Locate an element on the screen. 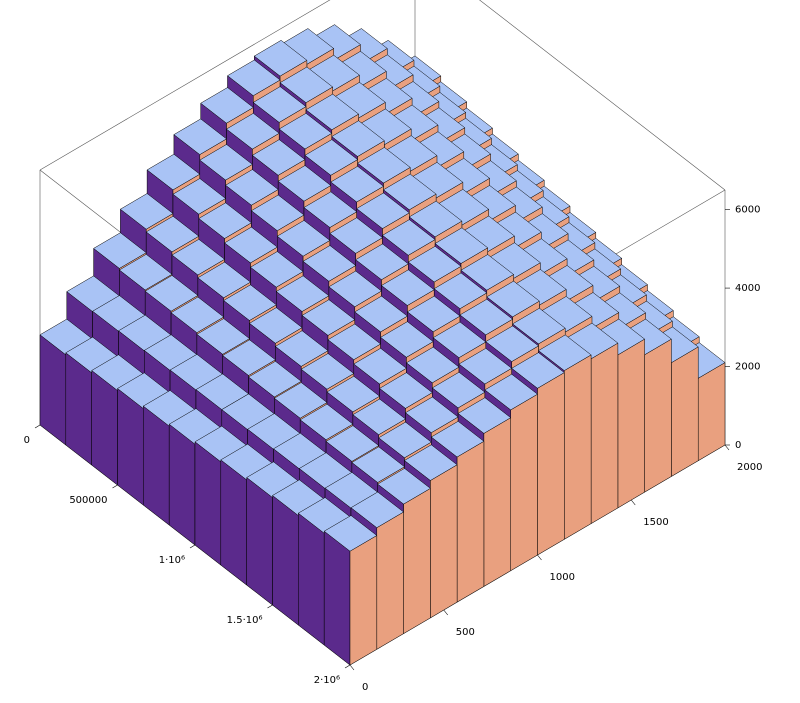  bar is located at coordinates (350, 590).